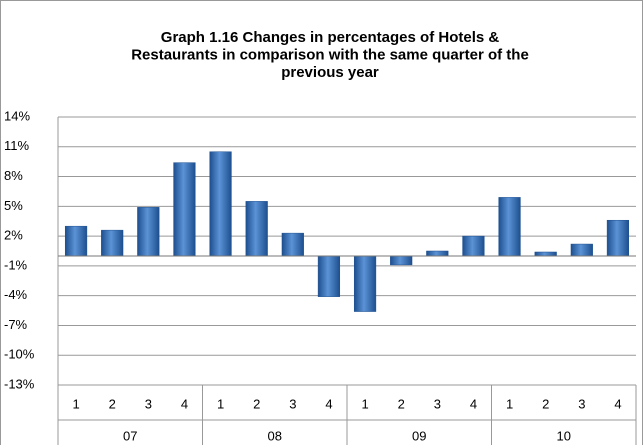 The height and width of the screenshot is (445, 643). Describe the element at coordinates (275, 435) in the screenshot. I see `group-label: 08` at that location.